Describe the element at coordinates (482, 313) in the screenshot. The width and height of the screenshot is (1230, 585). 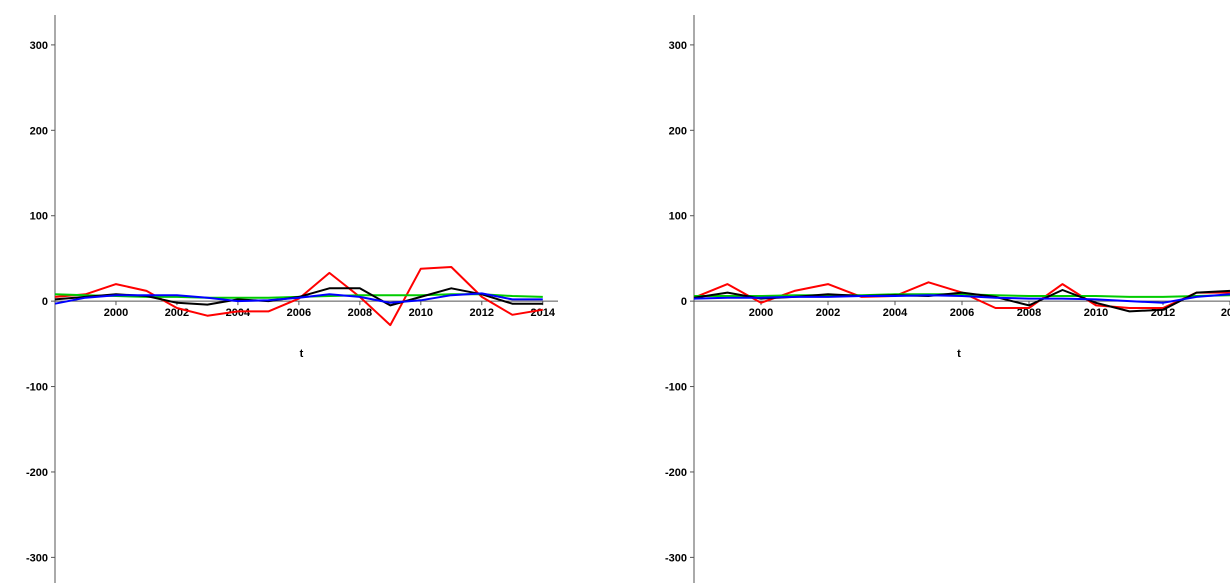
I see `x-tick-label: 2012` at that location.